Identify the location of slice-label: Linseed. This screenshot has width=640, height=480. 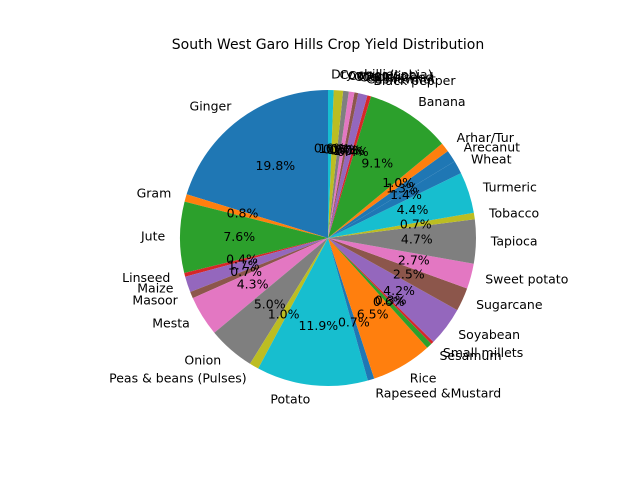
(146, 277).